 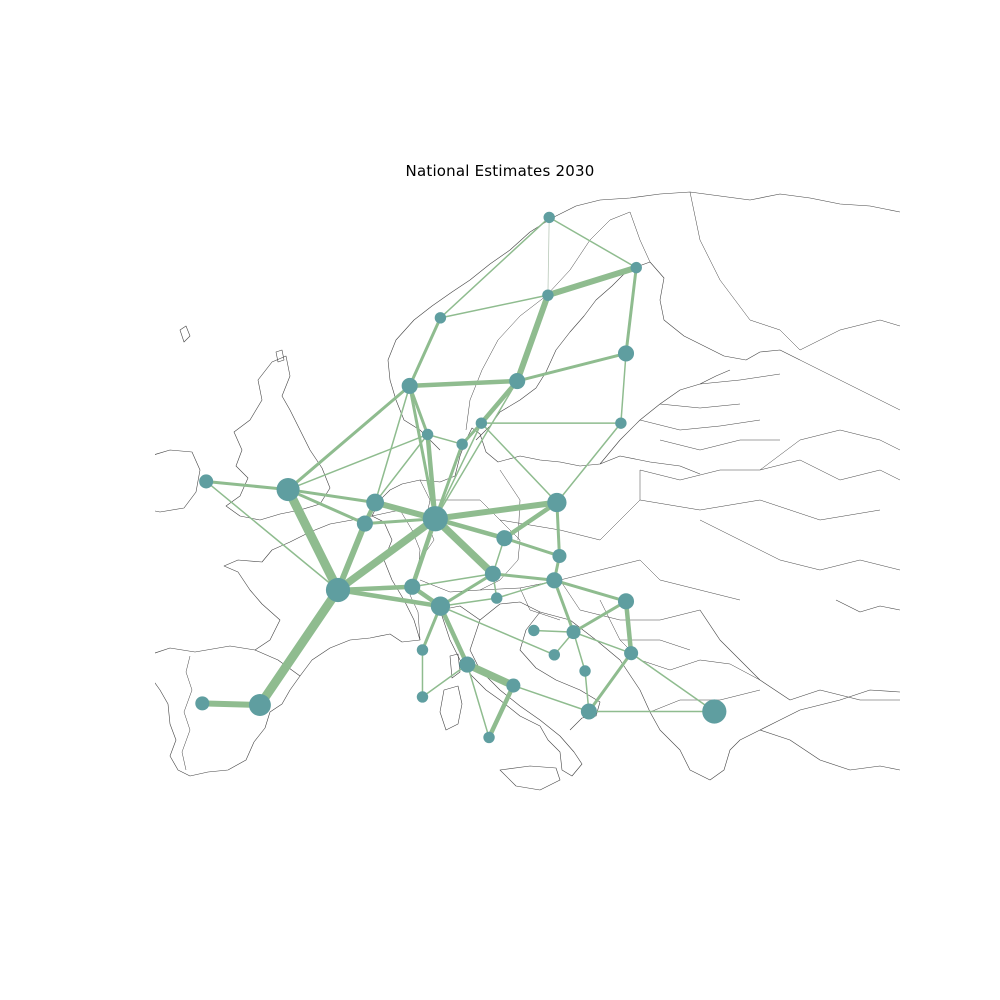 What do you see at coordinates (525, 589) in the screenshot?
I see `link-hu-si` at bounding box center [525, 589].